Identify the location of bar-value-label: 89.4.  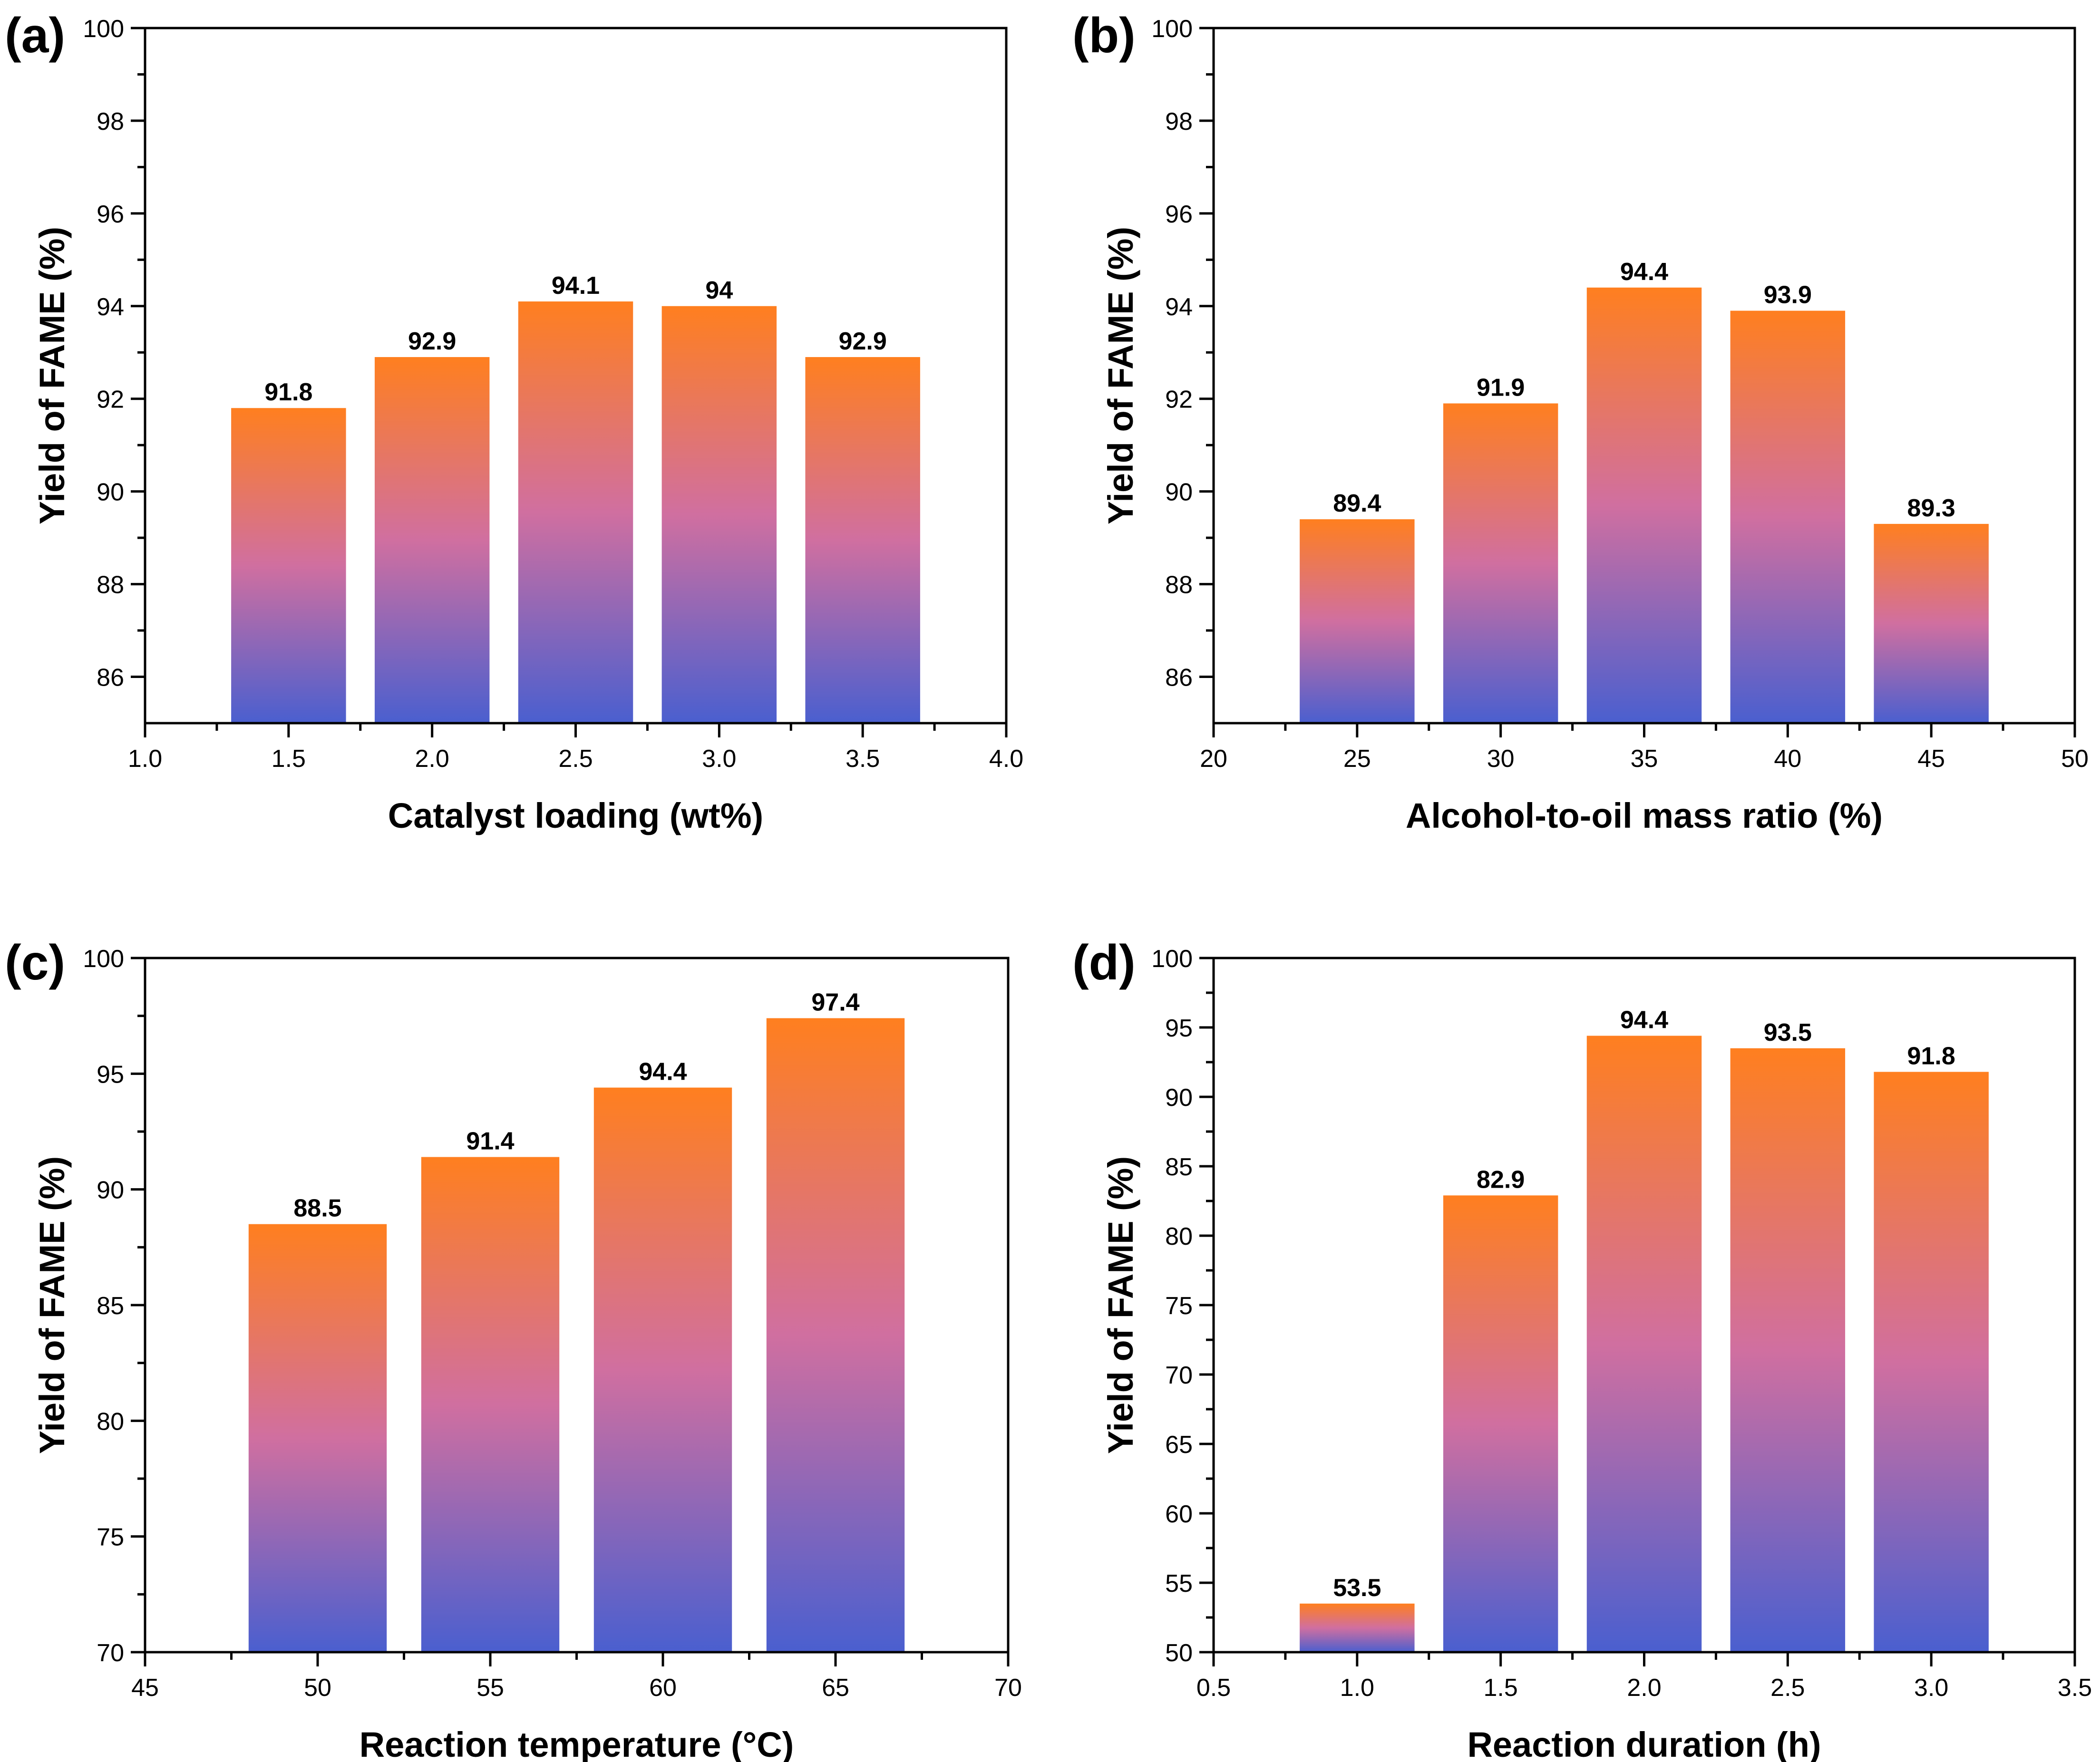
(1357, 503).